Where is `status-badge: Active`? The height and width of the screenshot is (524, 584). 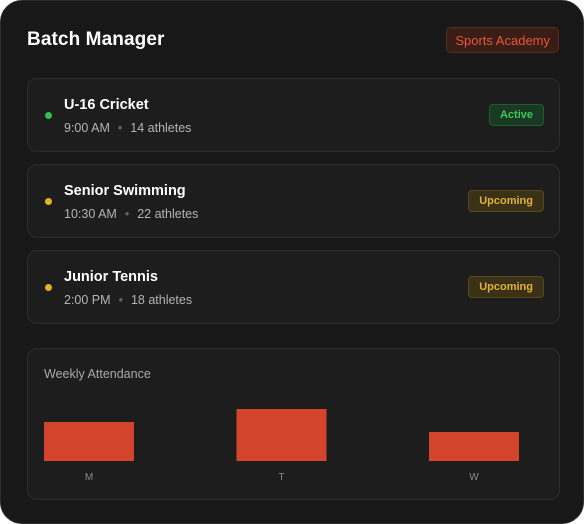
status-badge: Active is located at coordinates (516, 115).